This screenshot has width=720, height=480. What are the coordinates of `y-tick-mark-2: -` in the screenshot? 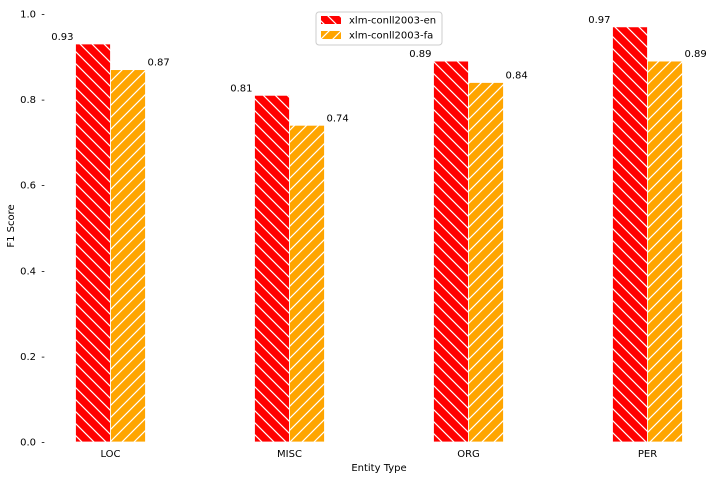 It's located at (43, 271).